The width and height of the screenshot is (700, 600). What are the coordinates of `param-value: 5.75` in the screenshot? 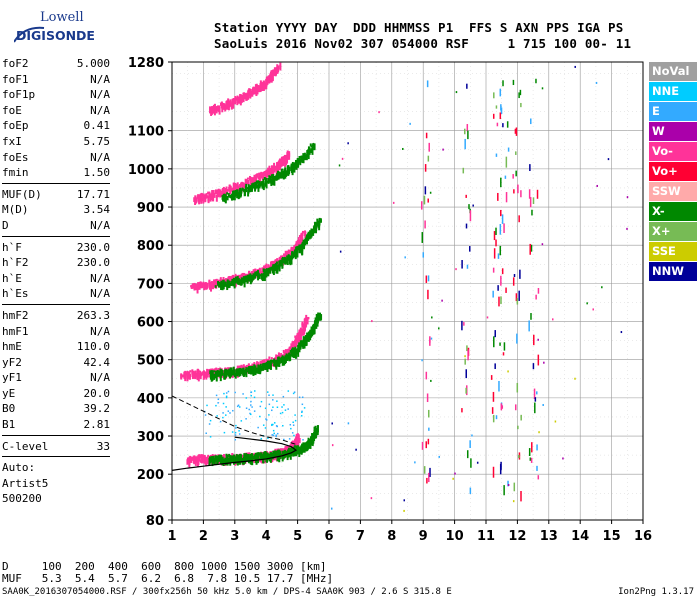 It's located at (97, 141).